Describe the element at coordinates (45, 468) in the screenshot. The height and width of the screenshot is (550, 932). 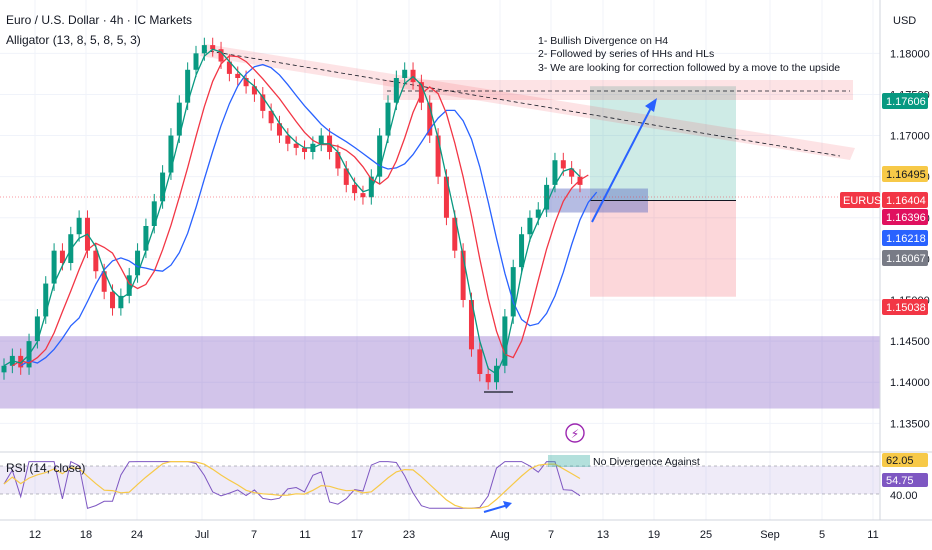
I see `rsi-label: RSI (14, close)` at that location.